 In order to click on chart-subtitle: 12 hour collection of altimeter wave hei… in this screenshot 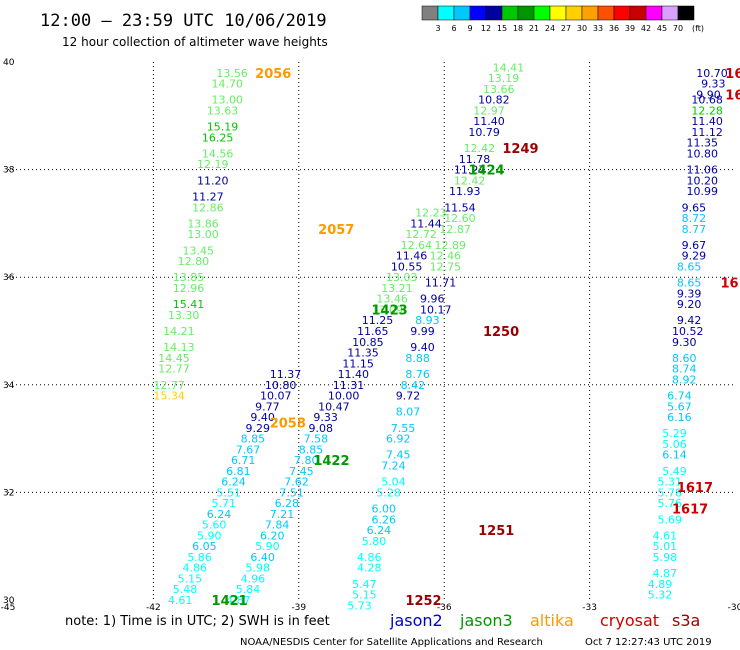, I will do `click(195, 42)`.